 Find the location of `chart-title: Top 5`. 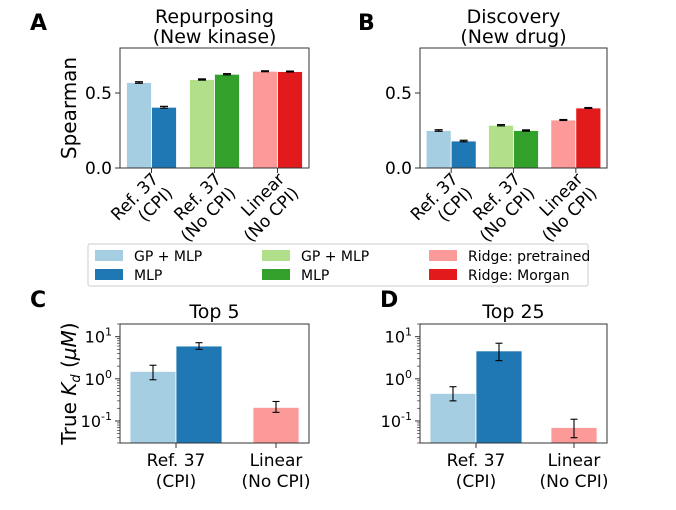

chart-title: Top 5 is located at coordinates (213, 312).